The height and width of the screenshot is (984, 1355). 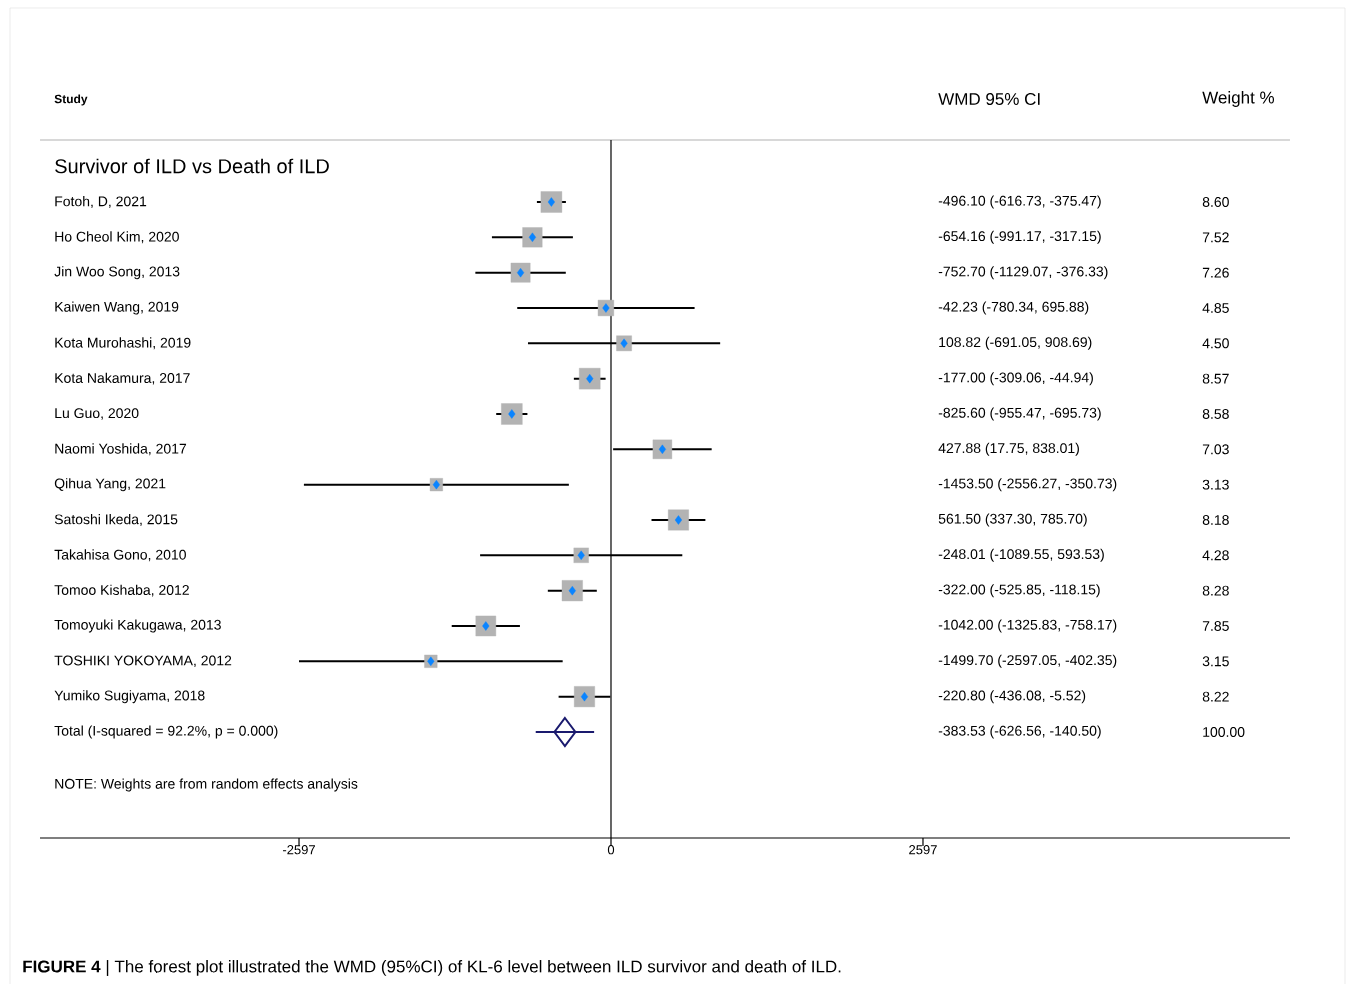 I want to click on annotation: 8.57, so click(x=1215, y=378).